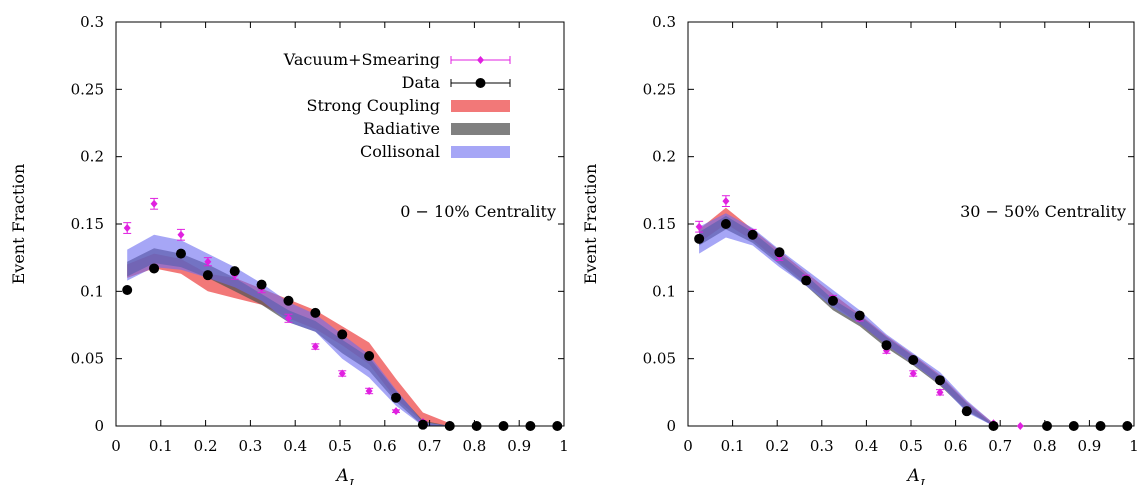  I want to click on x-tick-label: 0.2, so click(206, 446).